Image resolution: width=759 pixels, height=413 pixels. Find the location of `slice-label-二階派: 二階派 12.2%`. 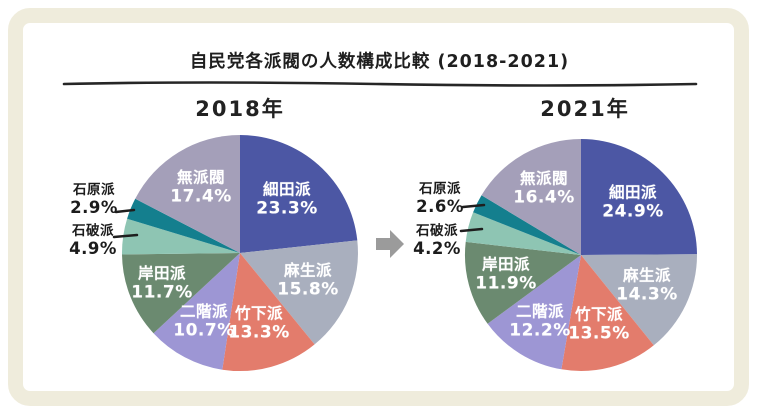

slice-label-二階派: 二階派 12.2% is located at coordinates (539, 321).